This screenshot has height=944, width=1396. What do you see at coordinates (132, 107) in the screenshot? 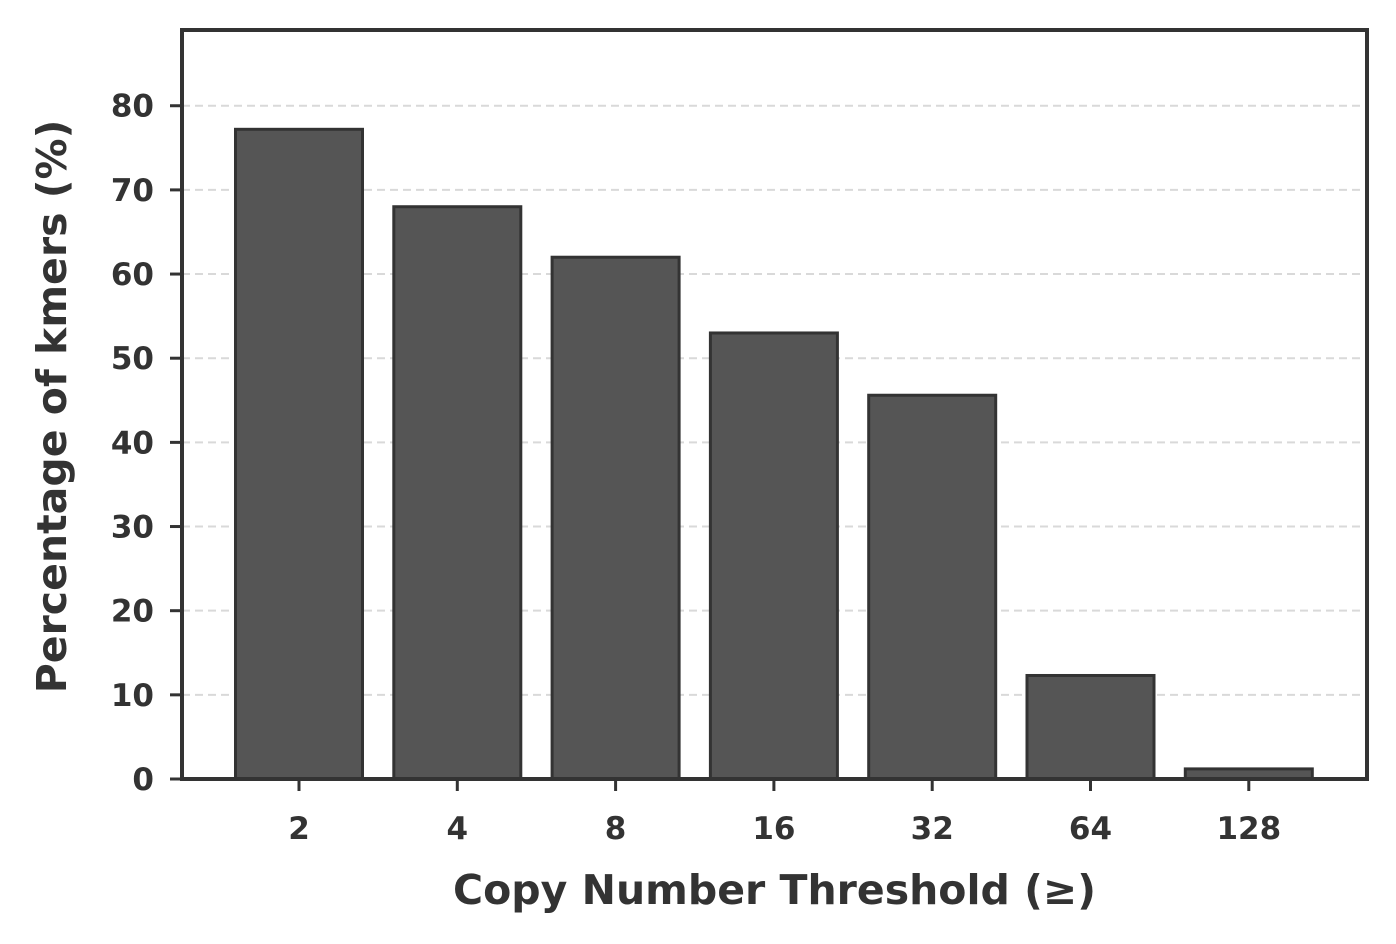
I see `y-tick-label-80: 80` at bounding box center [132, 107].